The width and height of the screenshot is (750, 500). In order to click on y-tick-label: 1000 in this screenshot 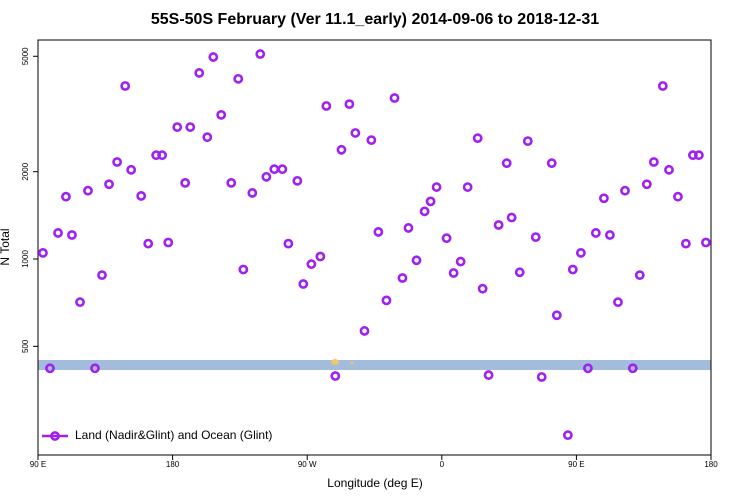, I will do `click(25, 259)`.